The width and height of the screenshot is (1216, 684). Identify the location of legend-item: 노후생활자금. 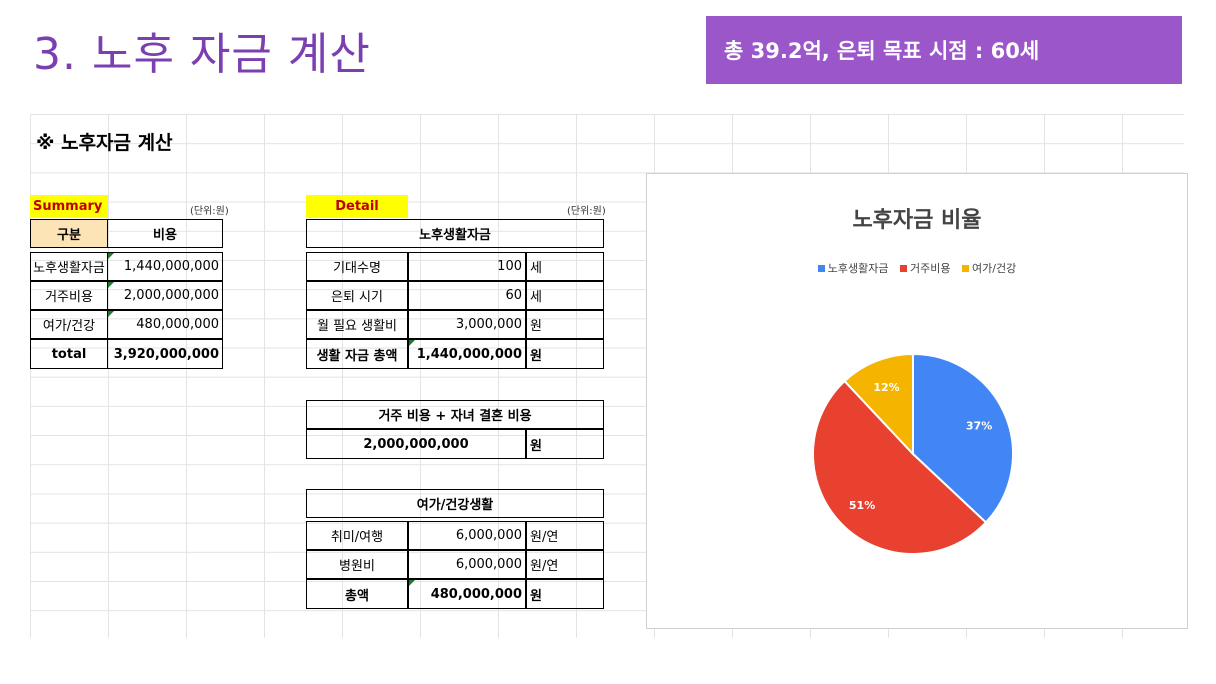
(853, 268).